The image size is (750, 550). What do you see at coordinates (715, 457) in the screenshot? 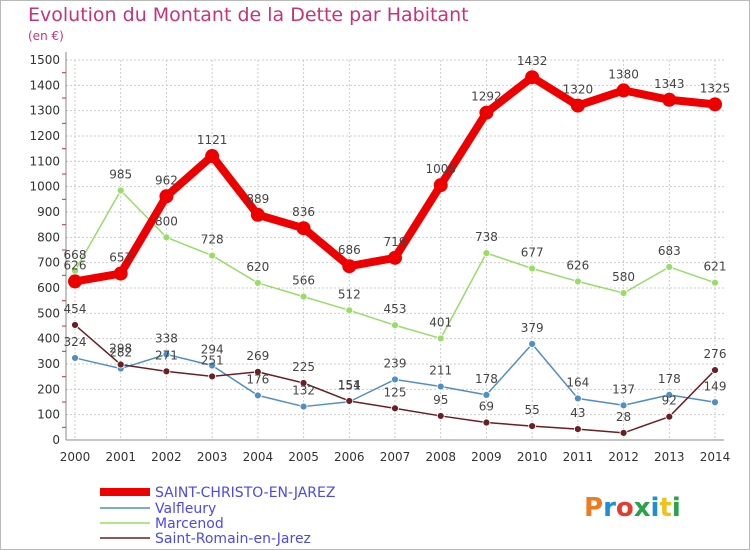
I see `x-tick-label: 2014` at bounding box center [715, 457].